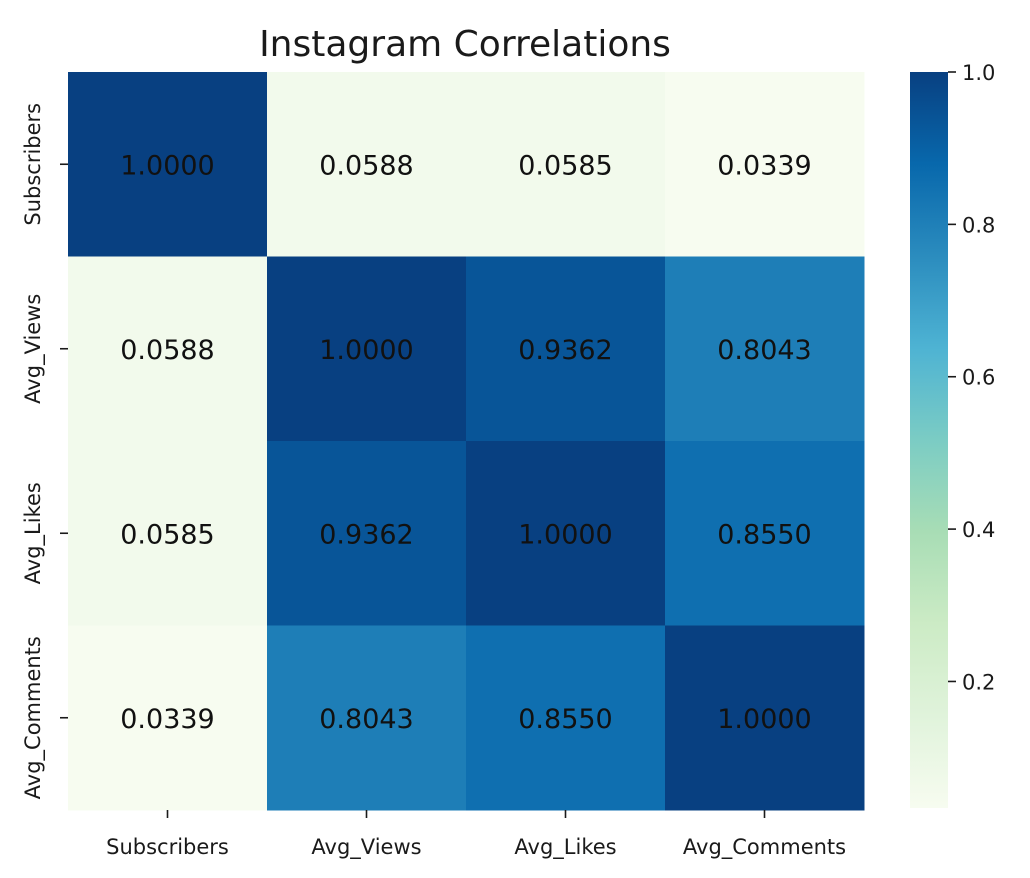  Describe the element at coordinates (978, 682) in the screenshot. I see `colorbar-tick-label: 0.2` at that location.